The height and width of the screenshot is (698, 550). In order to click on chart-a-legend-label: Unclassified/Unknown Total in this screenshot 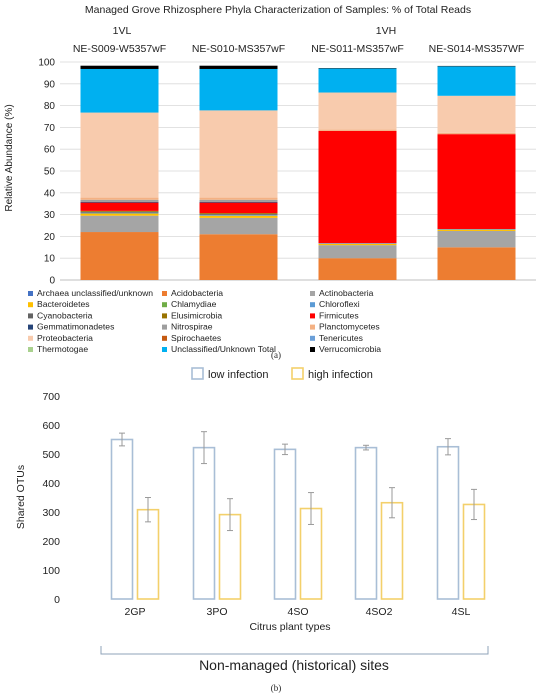, I will do `click(223, 349)`.